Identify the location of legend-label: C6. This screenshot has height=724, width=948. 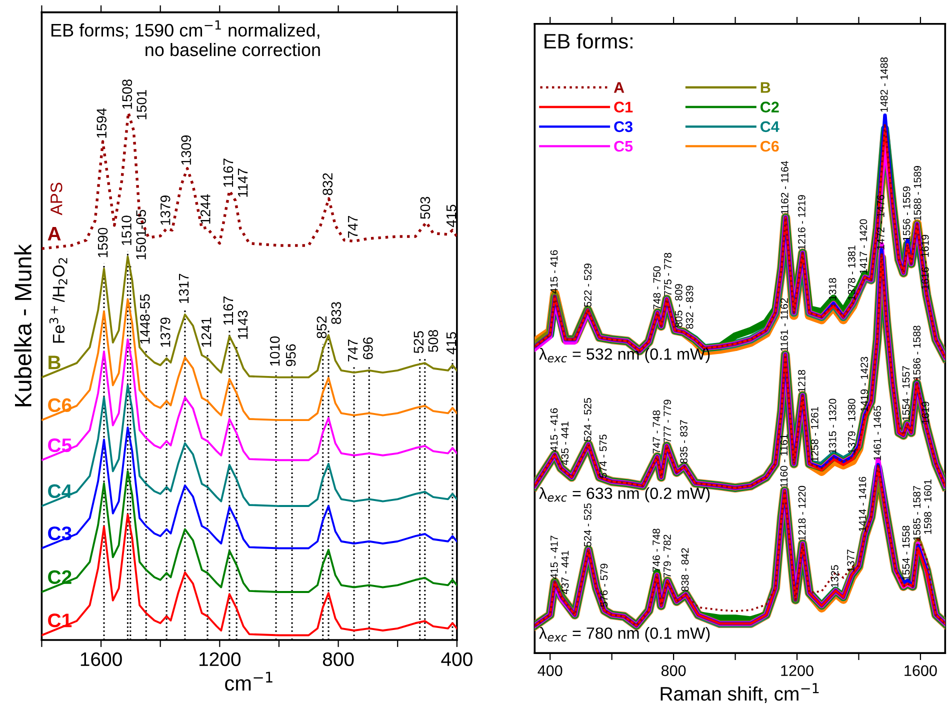
(769, 146).